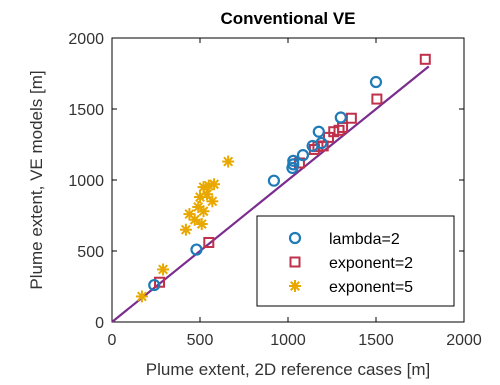 The image size is (500, 385). I want to click on x-tick-label: 0, so click(112, 340).